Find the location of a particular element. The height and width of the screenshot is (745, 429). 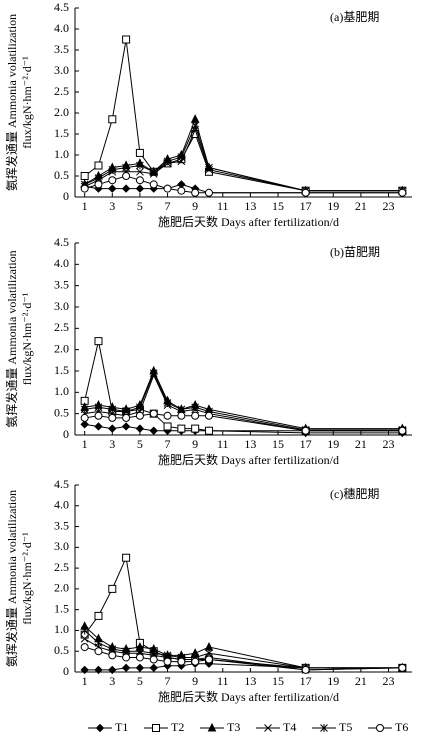

legend-label: T3 is located at coordinates (233, 727).